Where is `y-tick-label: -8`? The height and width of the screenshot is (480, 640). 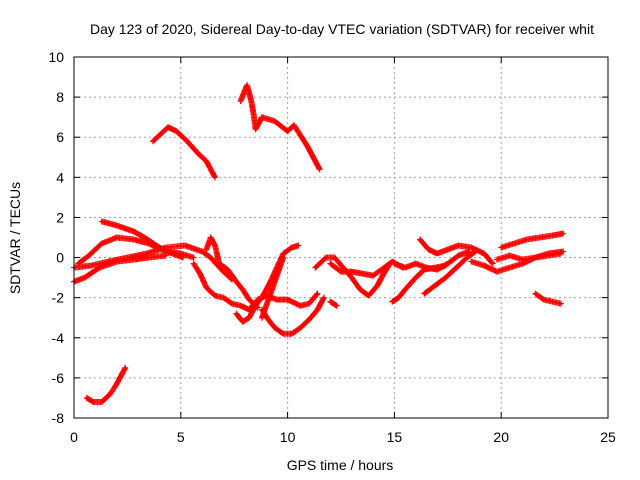 y-tick-label: -8 is located at coordinates (58, 418).